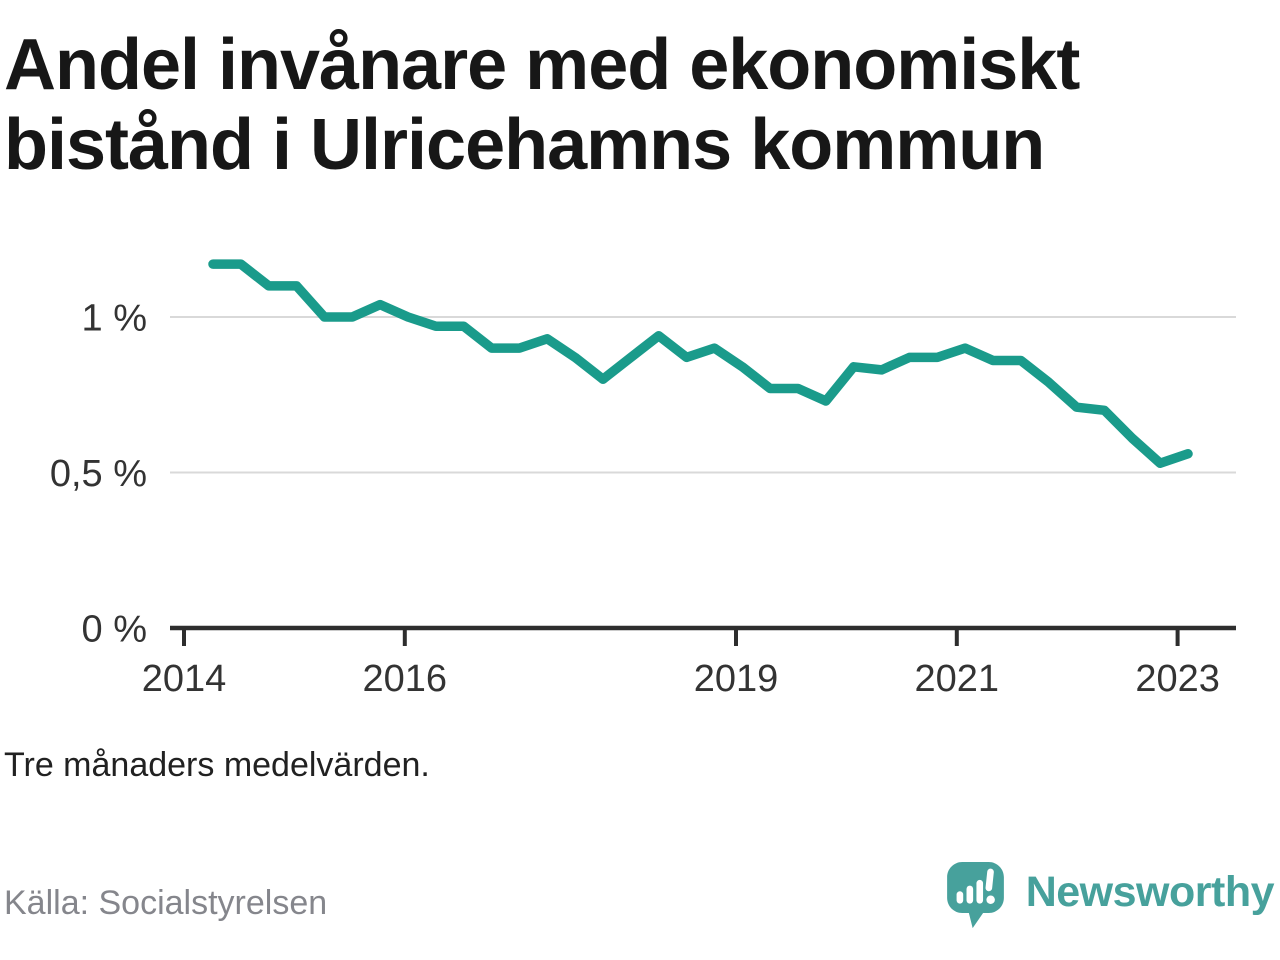 The height and width of the screenshot is (960, 1280). Describe the element at coordinates (989, 880) in the screenshot. I see `logo-exclamation-icon` at that location.